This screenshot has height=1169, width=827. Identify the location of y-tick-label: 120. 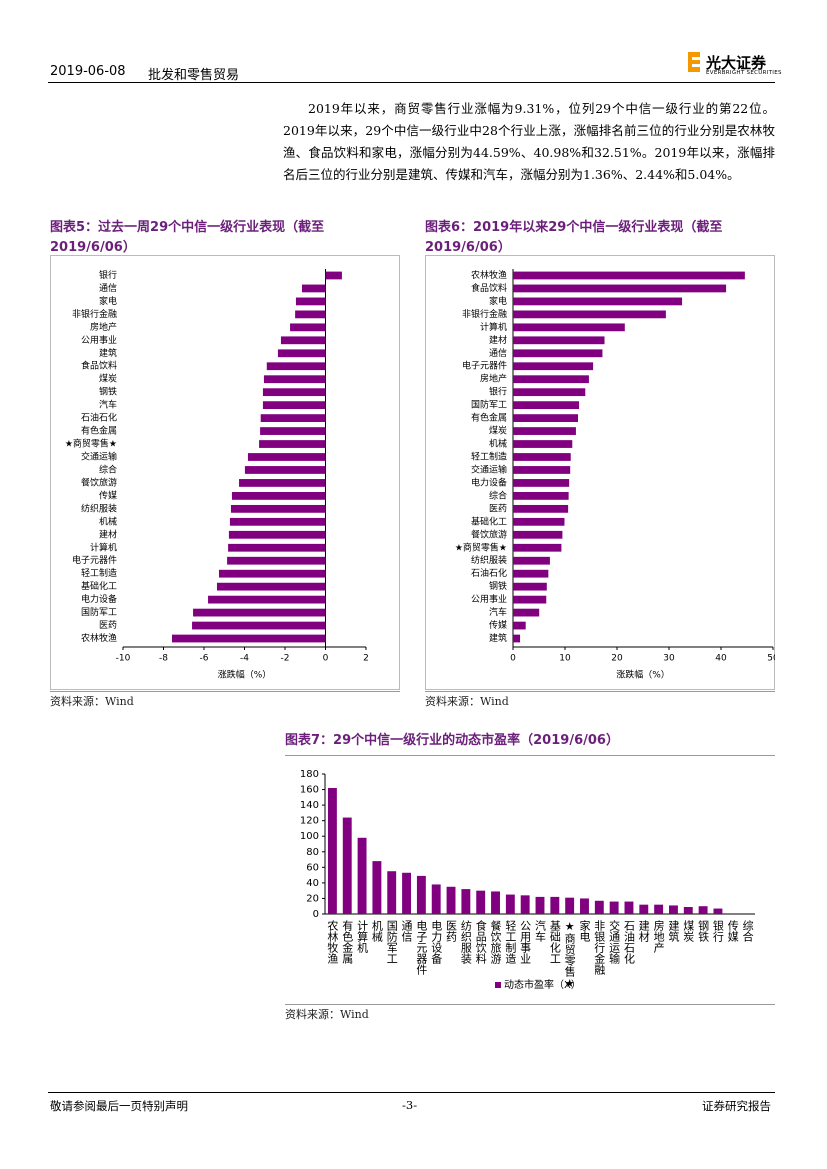
(309, 821).